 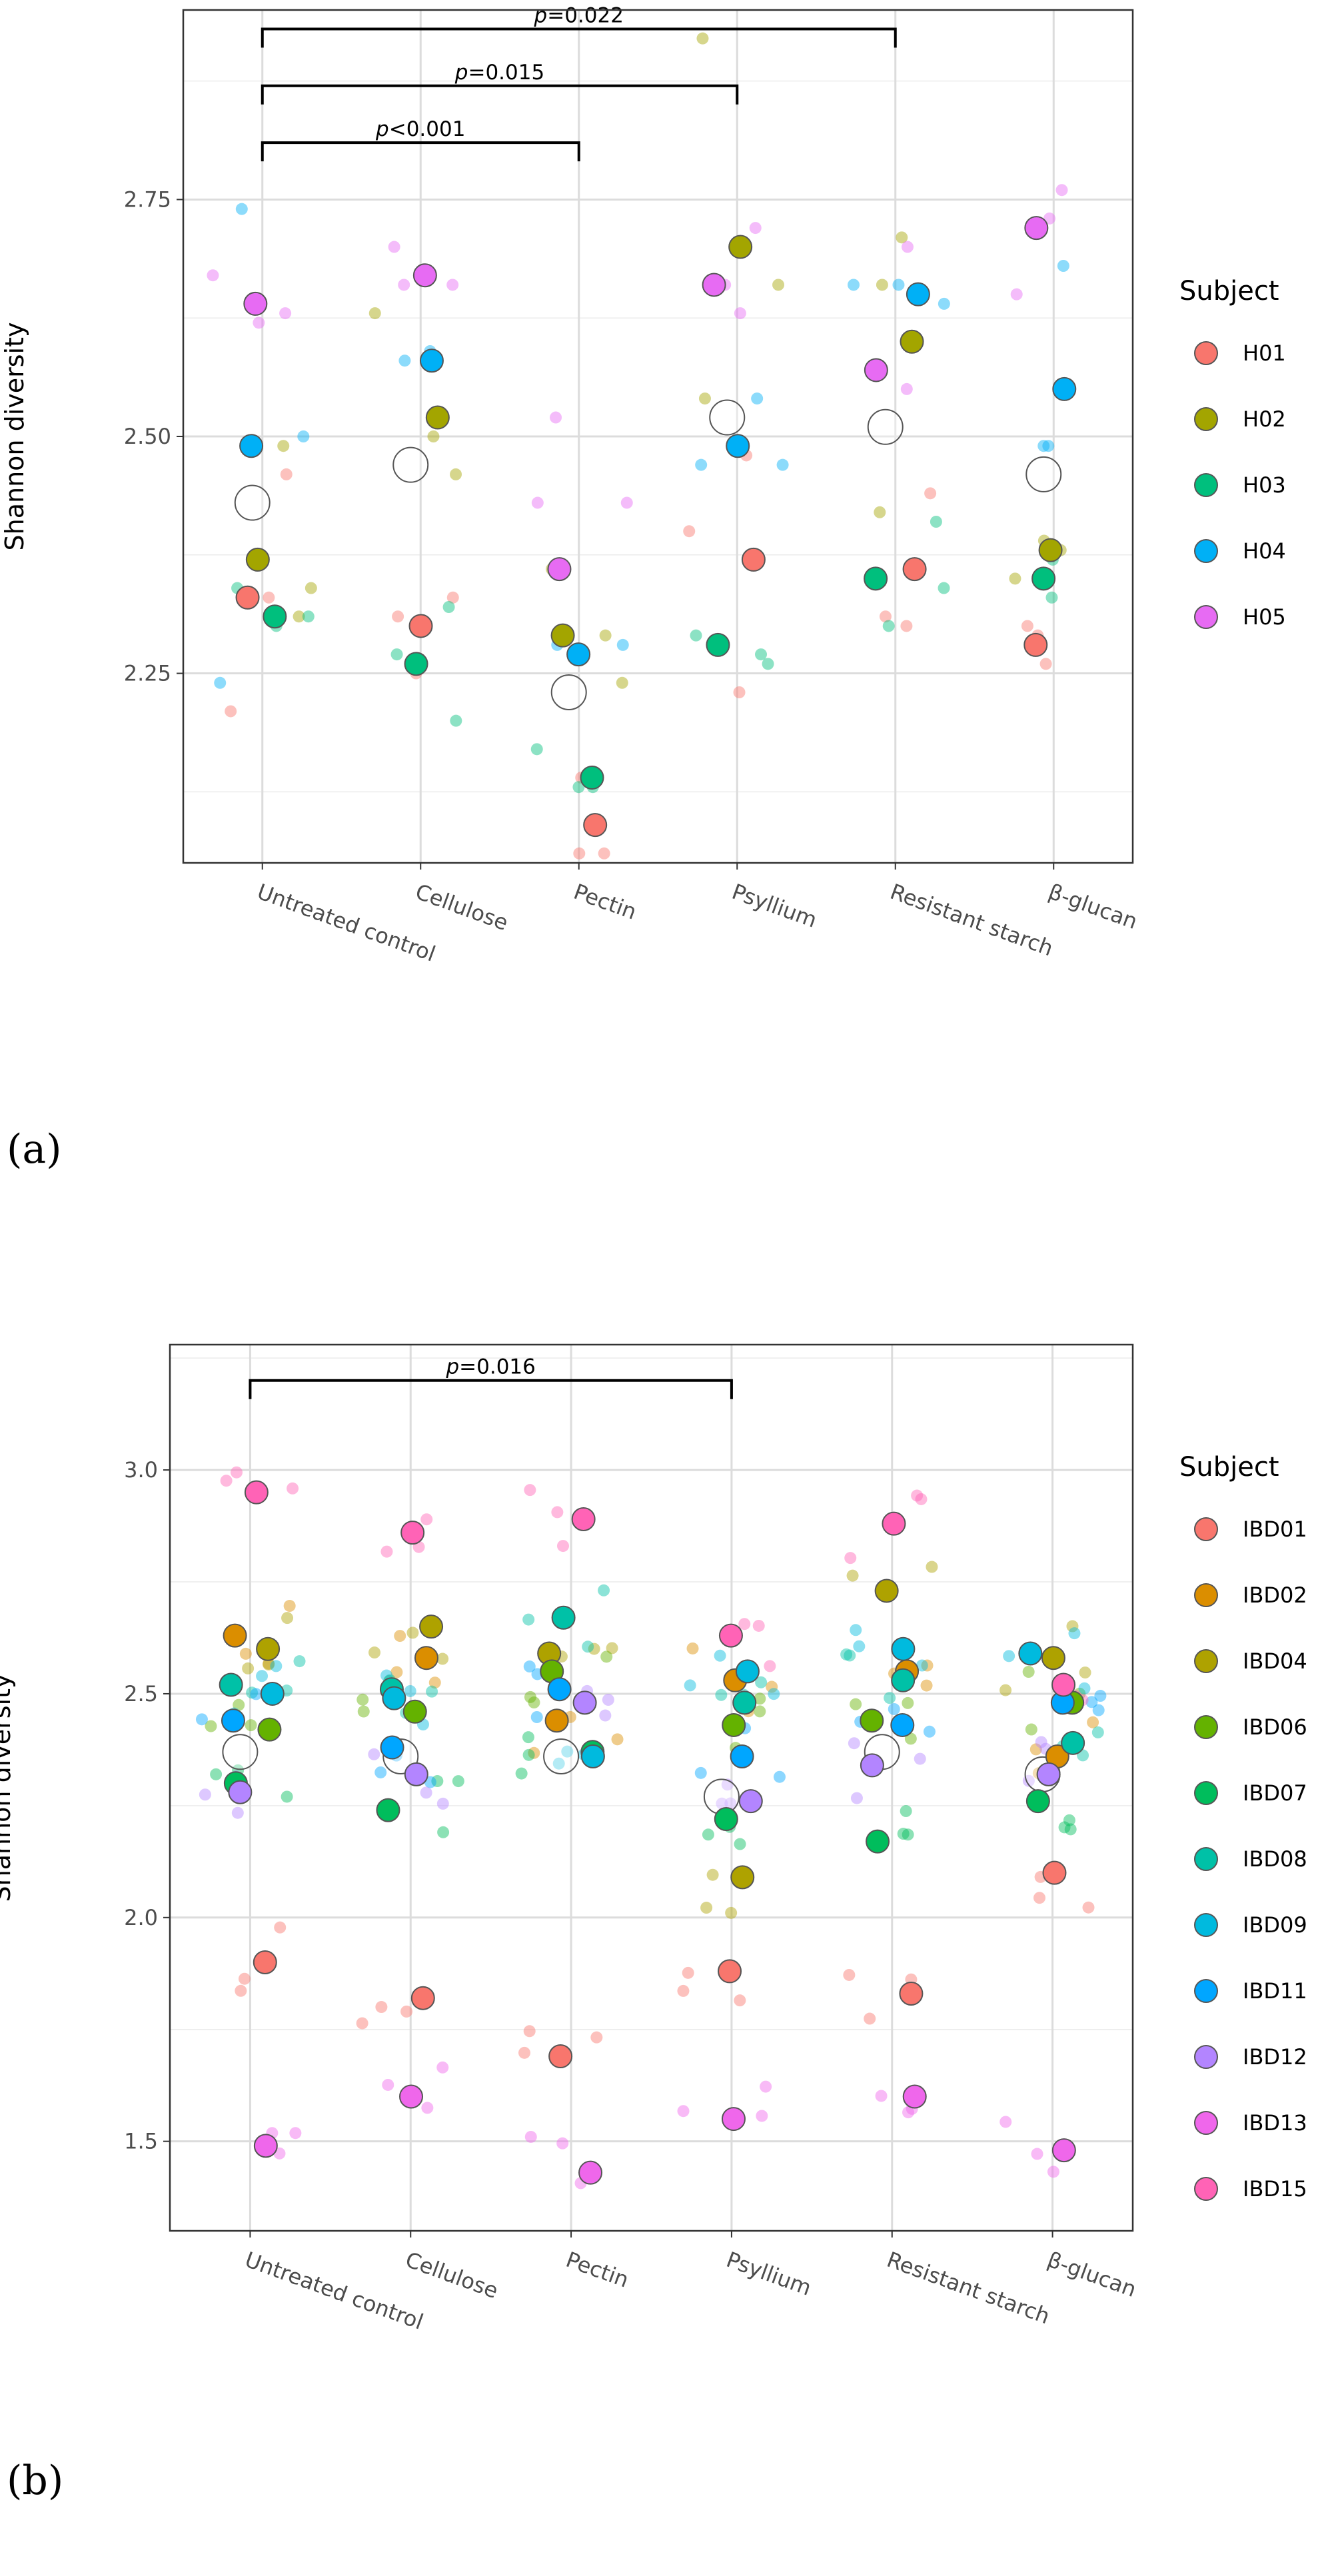 What do you see at coordinates (148, 673) in the screenshot?
I see `y-tick-label: 2.25` at bounding box center [148, 673].